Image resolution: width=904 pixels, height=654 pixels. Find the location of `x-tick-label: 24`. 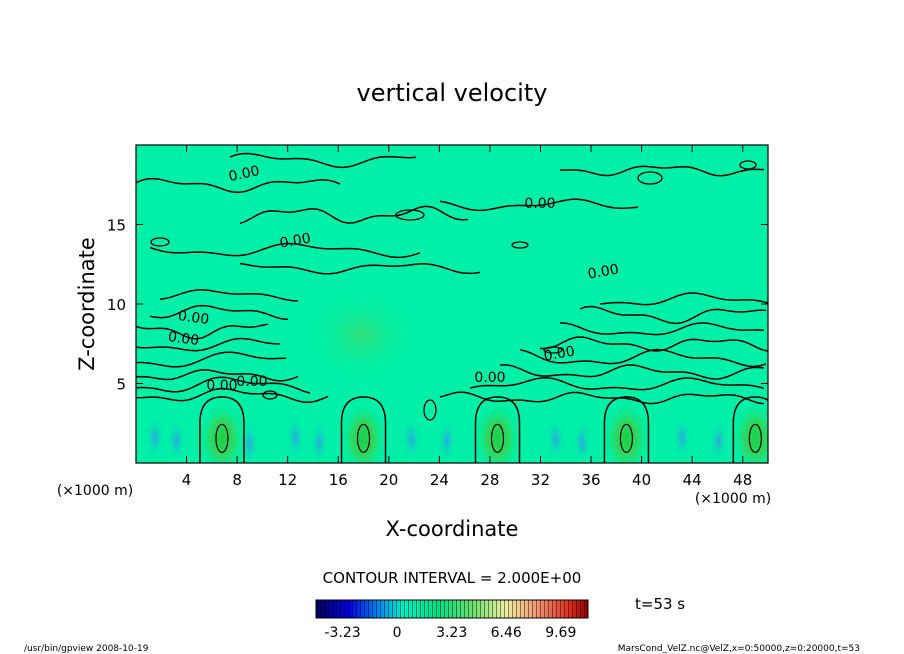

x-tick-label: 24 is located at coordinates (439, 480).